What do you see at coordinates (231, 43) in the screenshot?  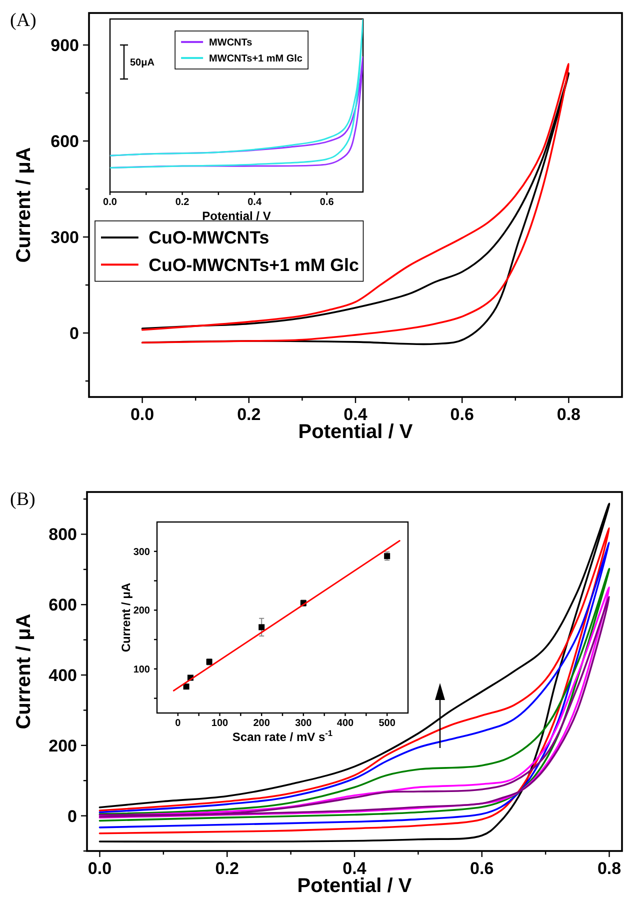 I see `legend-label: MWCNTs` at bounding box center [231, 43].